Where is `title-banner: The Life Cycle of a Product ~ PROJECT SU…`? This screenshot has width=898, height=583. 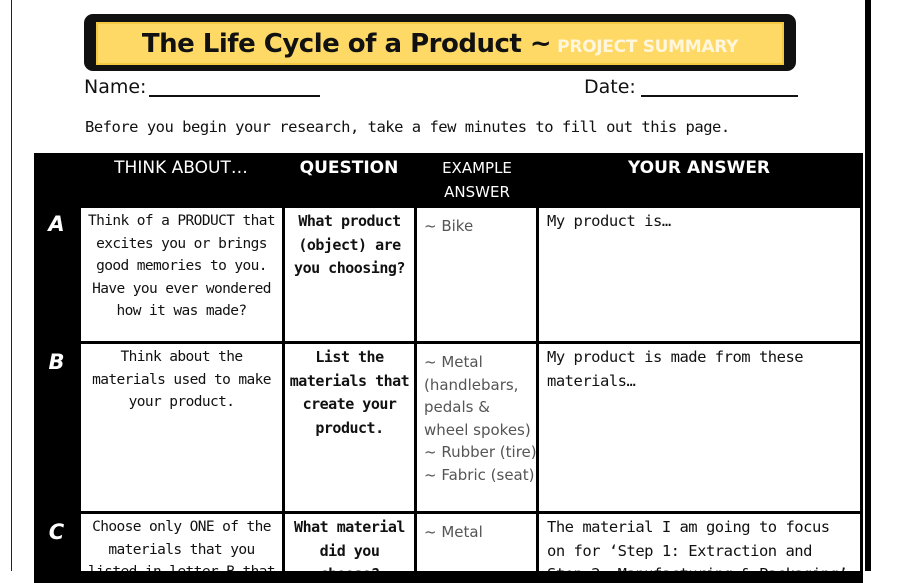
title-banner: The Life Cycle of a Product ~ PROJECT SU… is located at coordinates (440, 42).